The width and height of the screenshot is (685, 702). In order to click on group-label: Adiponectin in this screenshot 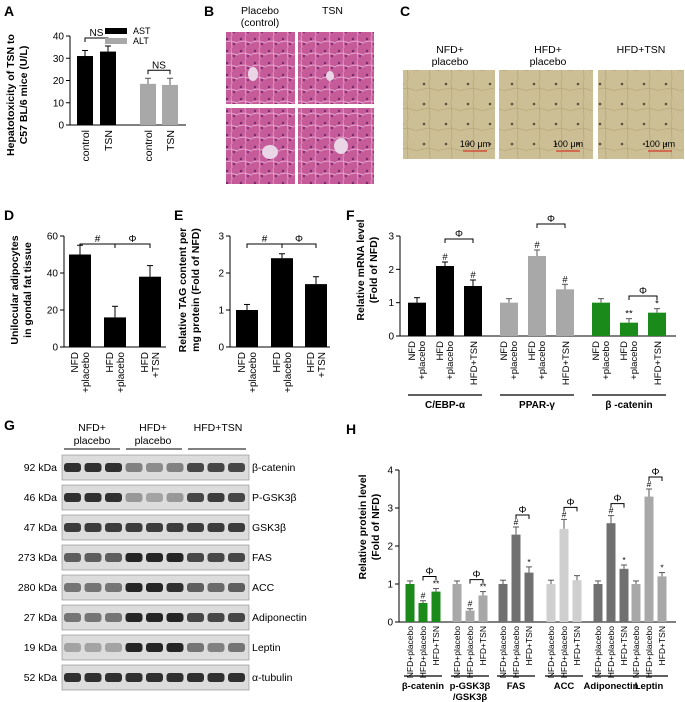, I will do `click(611, 686)`.